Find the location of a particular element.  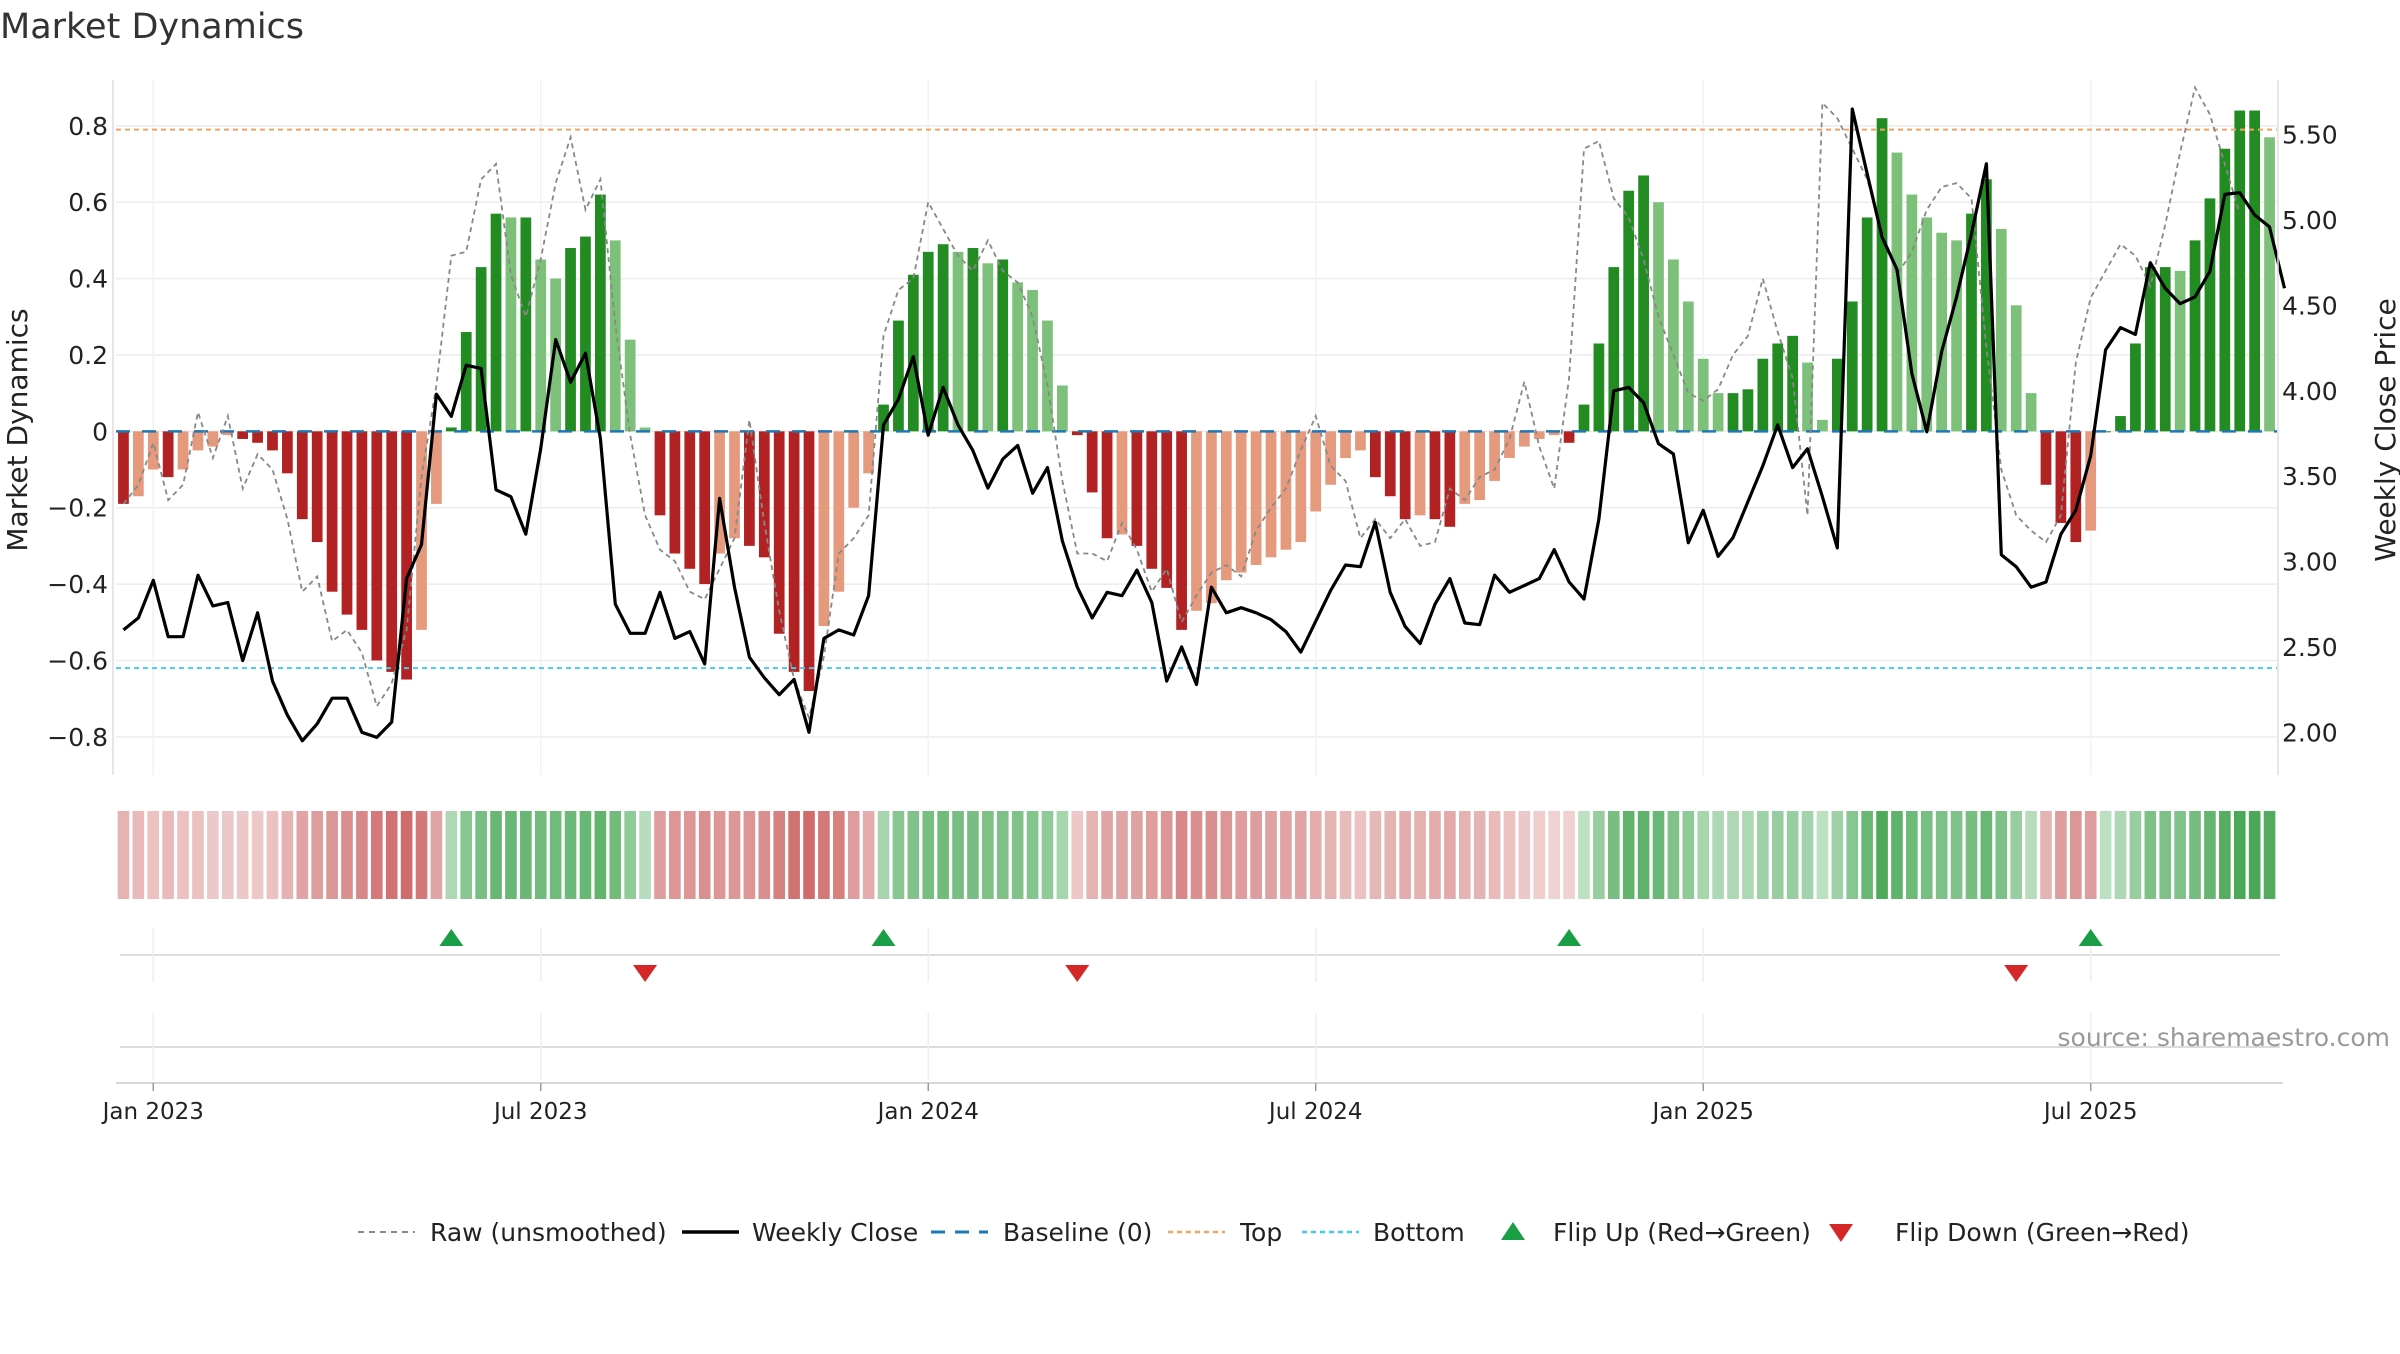

y-tick-right: 2.50 is located at coordinates (2310, 647).